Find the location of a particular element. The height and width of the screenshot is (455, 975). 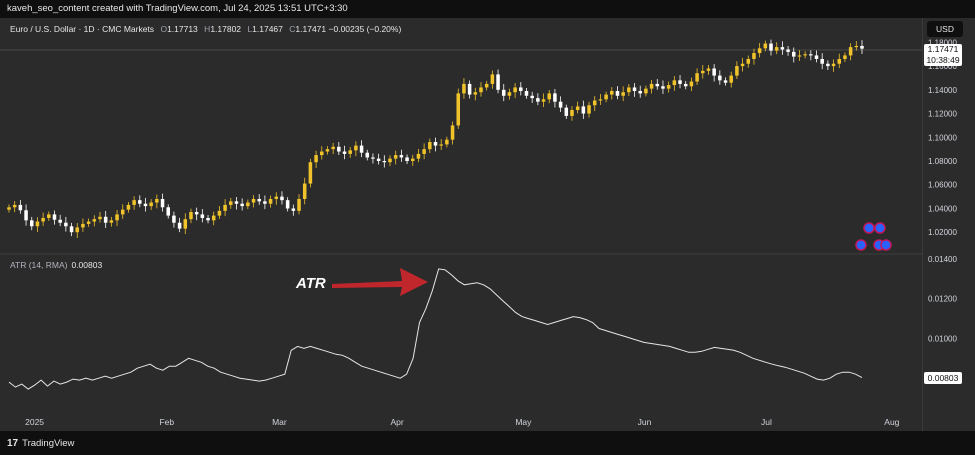

close-label: C is located at coordinates (292, 29).